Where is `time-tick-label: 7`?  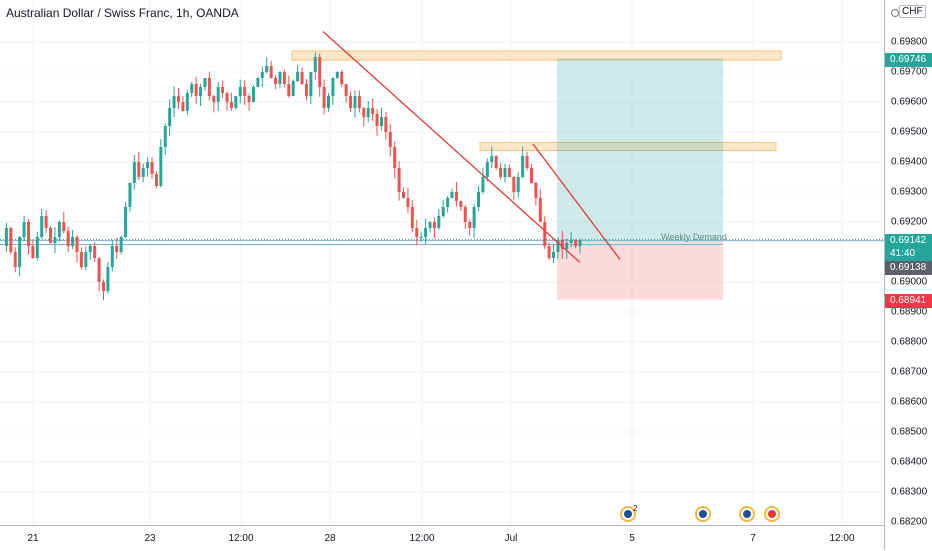
time-tick-label: 7 is located at coordinates (753, 538).